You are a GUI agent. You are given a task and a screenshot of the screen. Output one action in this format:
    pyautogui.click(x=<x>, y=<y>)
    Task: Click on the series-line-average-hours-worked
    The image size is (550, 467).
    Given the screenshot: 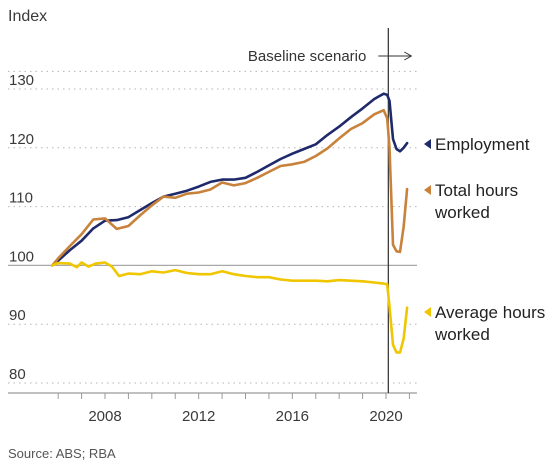 What is the action you would take?
    pyautogui.click(x=229, y=307)
    